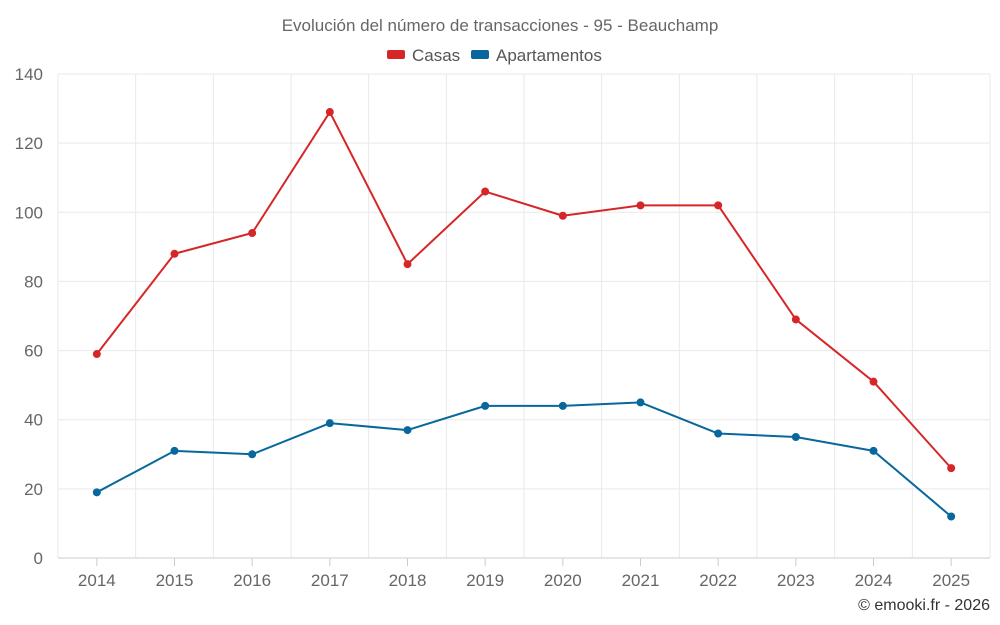 The height and width of the screenshot is (625, 1000). Describe the element at coordinates (485, 191) in the screenshot. I see `data-point-casas-2019` at that location.